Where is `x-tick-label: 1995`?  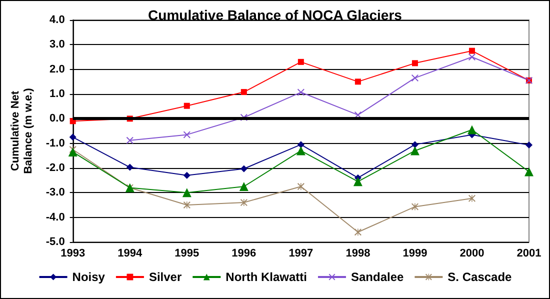
x-tick-label: 1995 is located at coordinates (187, 254).